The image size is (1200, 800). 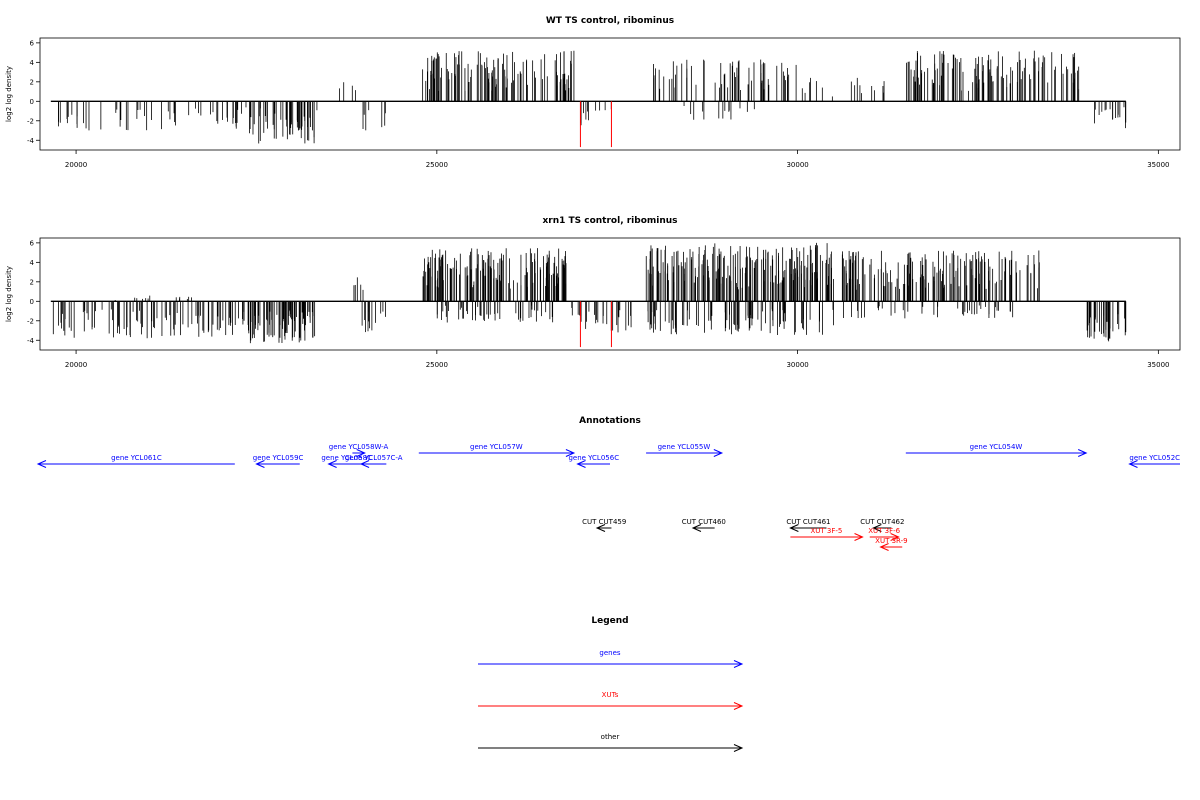 I want to click on legend-title: Legend, so click(x=609, y=621).